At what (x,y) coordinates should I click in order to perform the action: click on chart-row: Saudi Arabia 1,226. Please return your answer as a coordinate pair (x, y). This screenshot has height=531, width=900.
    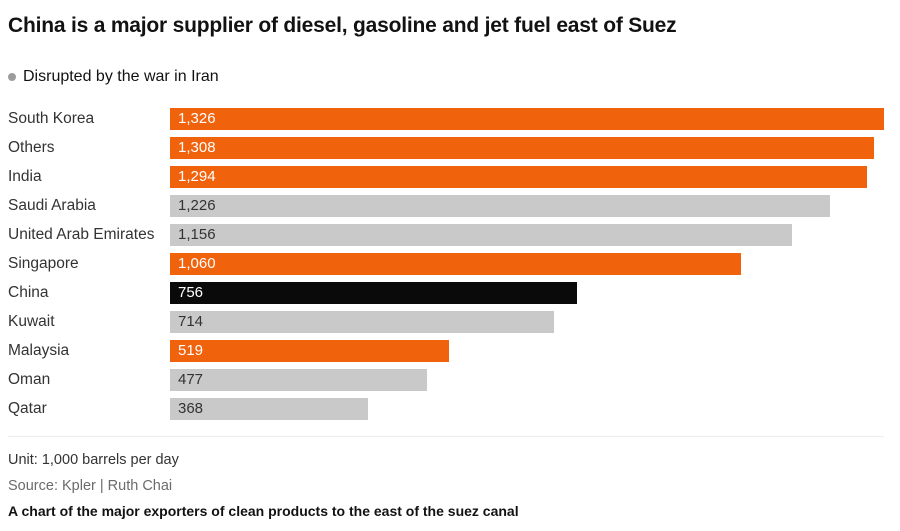
    Looking at the image, I should click on (446, 206).